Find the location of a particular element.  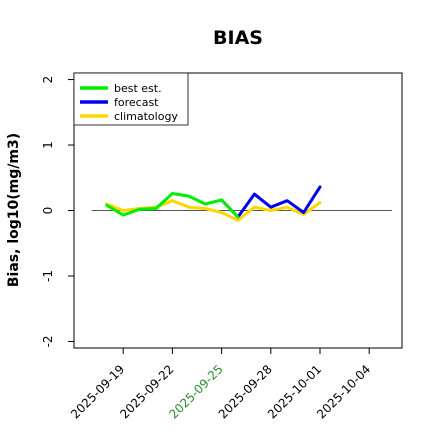

y-tick-label: -1 is located at coordinates (48, 276).